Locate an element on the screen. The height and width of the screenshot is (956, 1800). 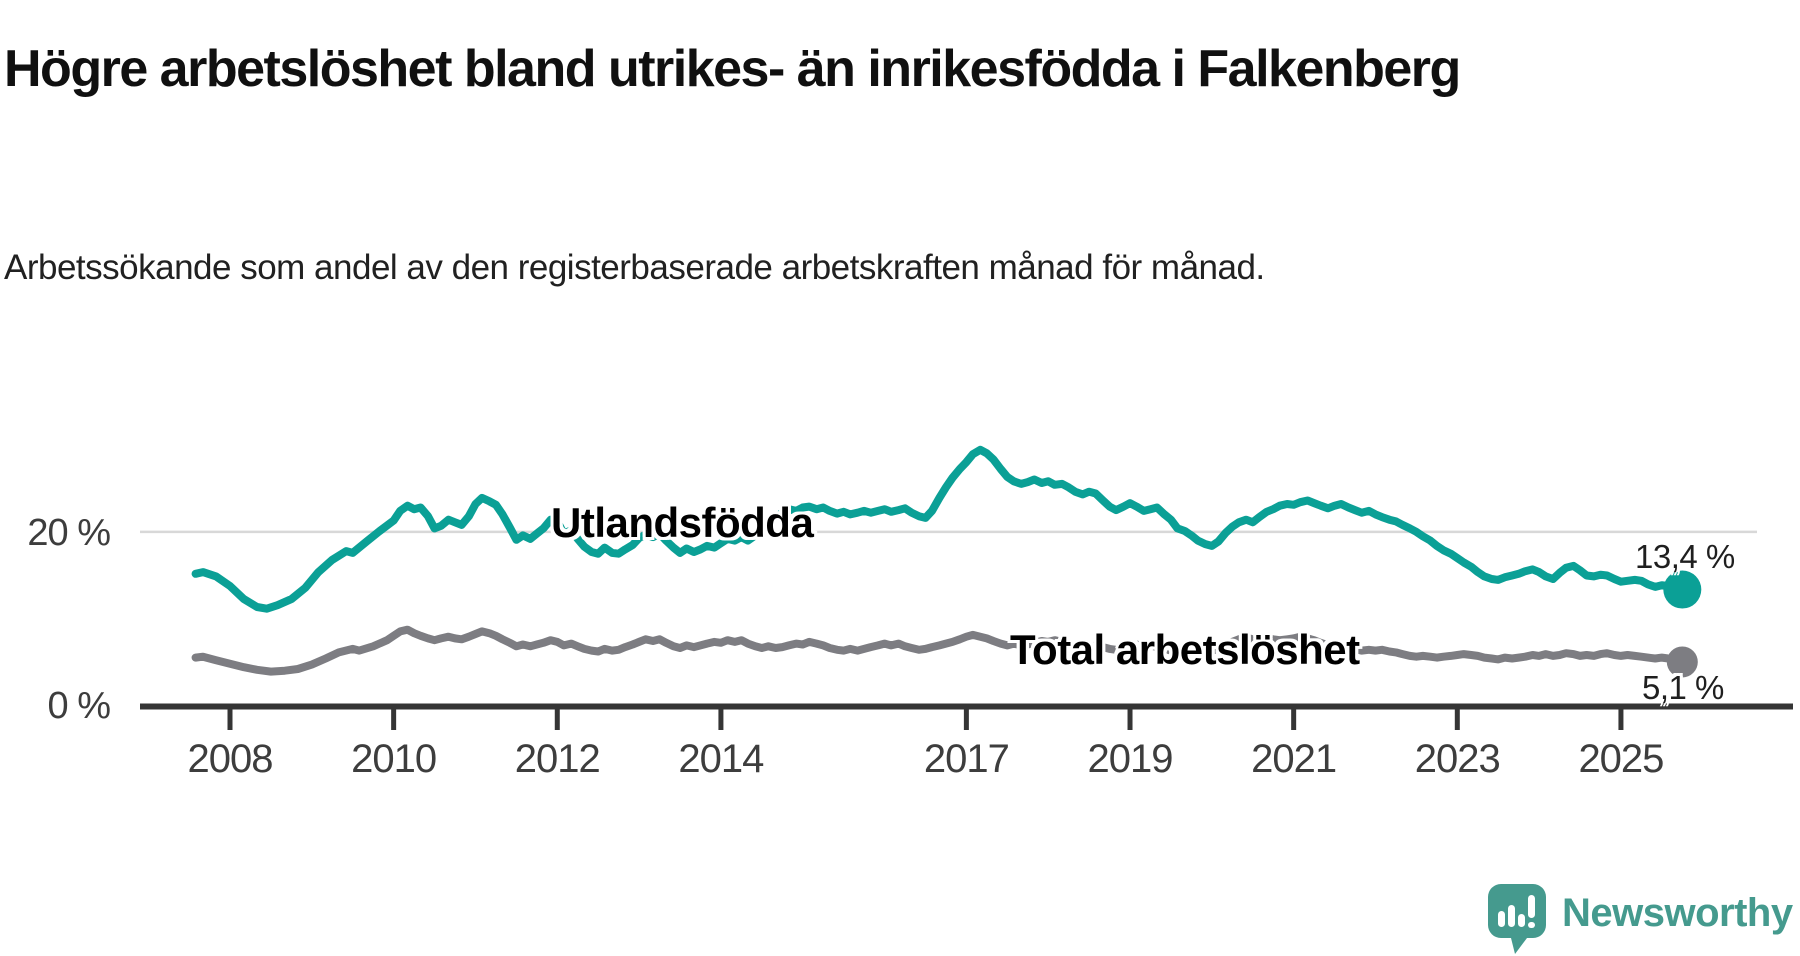
x-tick-label-2017: 2017 is located at coordinates (966, 759).